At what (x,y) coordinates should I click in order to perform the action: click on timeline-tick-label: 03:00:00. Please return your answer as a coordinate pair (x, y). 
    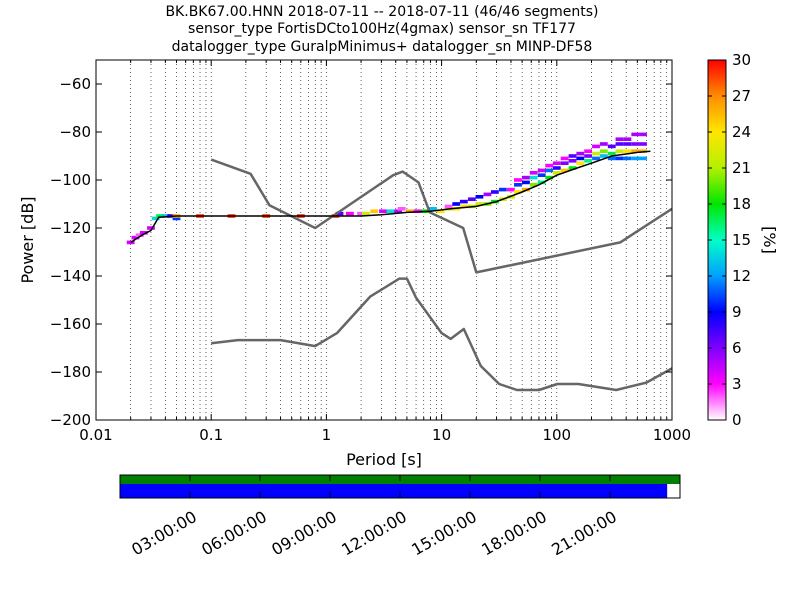
    Looking at the image, I should click on (164, 533).